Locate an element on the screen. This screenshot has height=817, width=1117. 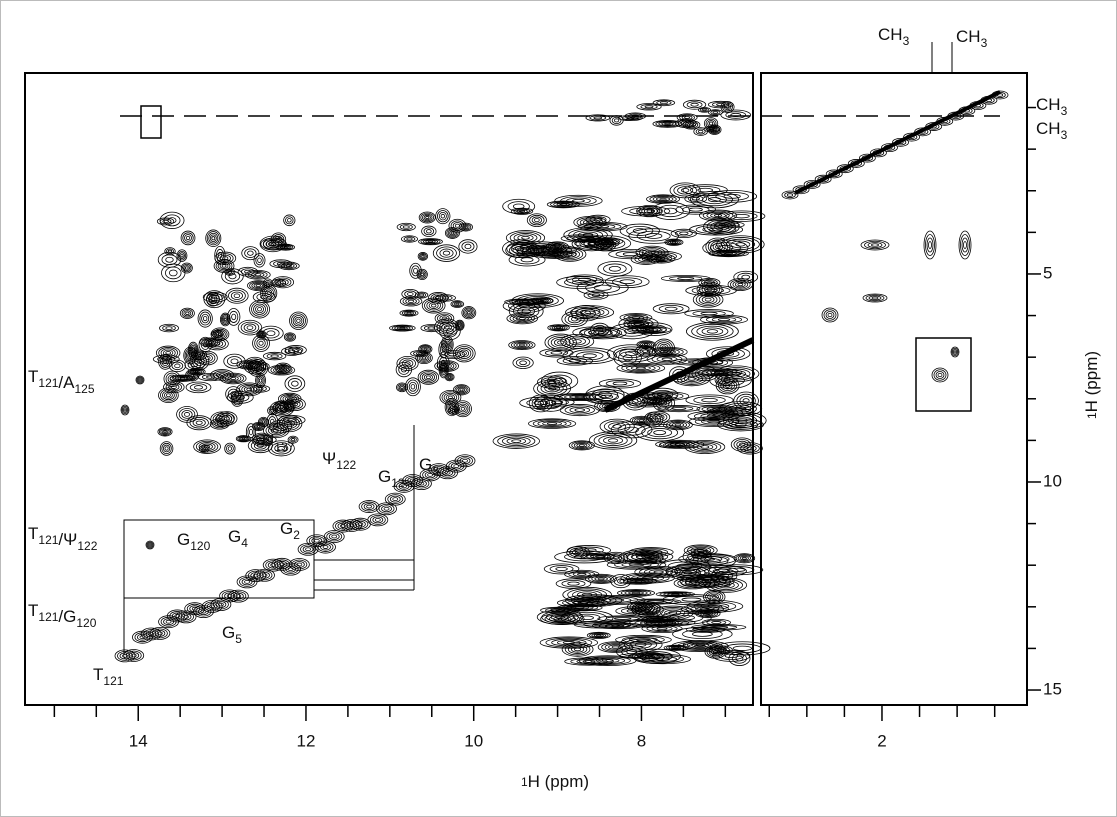
superscript: 1 is located at coordinates (1092, 415).